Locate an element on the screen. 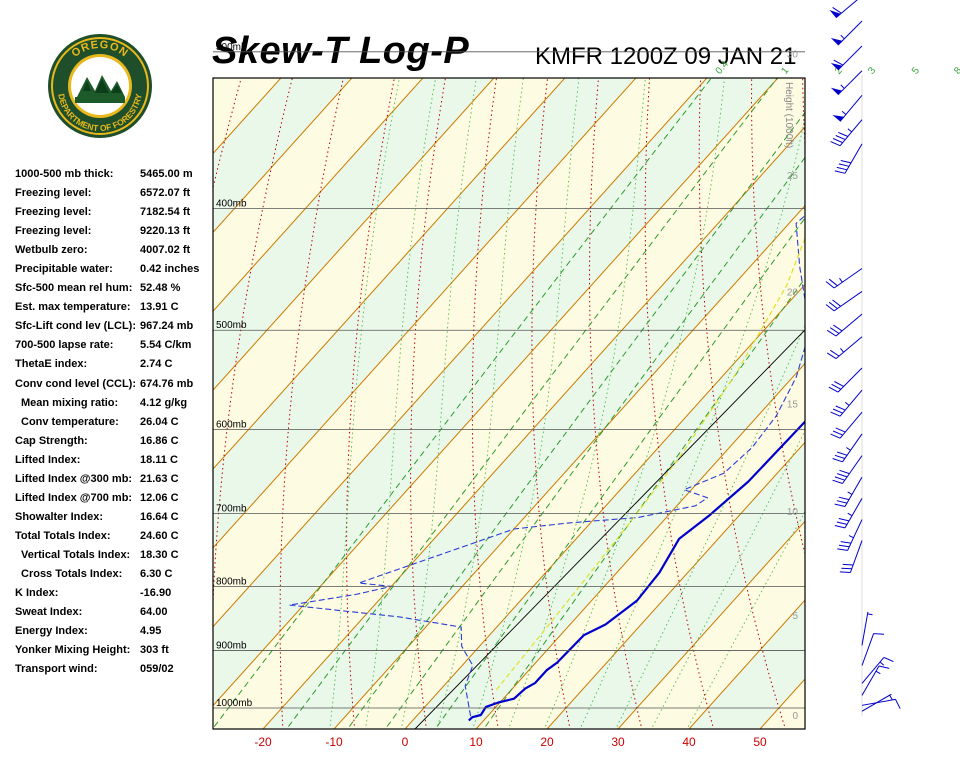 This screenshot has height=768, width=960. index-row: Yonker Mixing Height: 303 ft is located at coordinates (115, 653).